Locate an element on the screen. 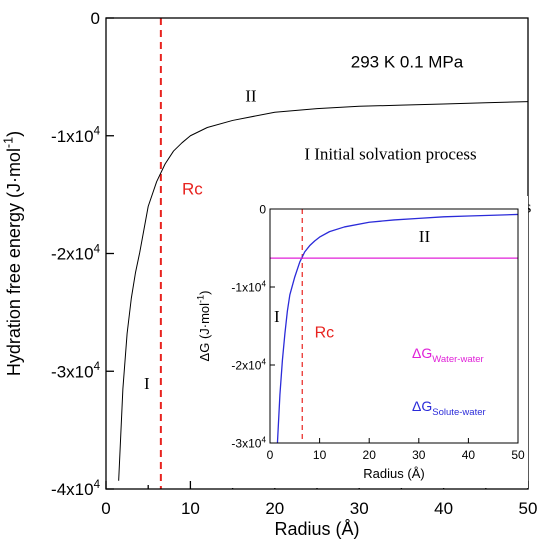 Image resolution: width=550 pixels, height=549 pixels. main-region-label: I is located at coordinates (147, 383).